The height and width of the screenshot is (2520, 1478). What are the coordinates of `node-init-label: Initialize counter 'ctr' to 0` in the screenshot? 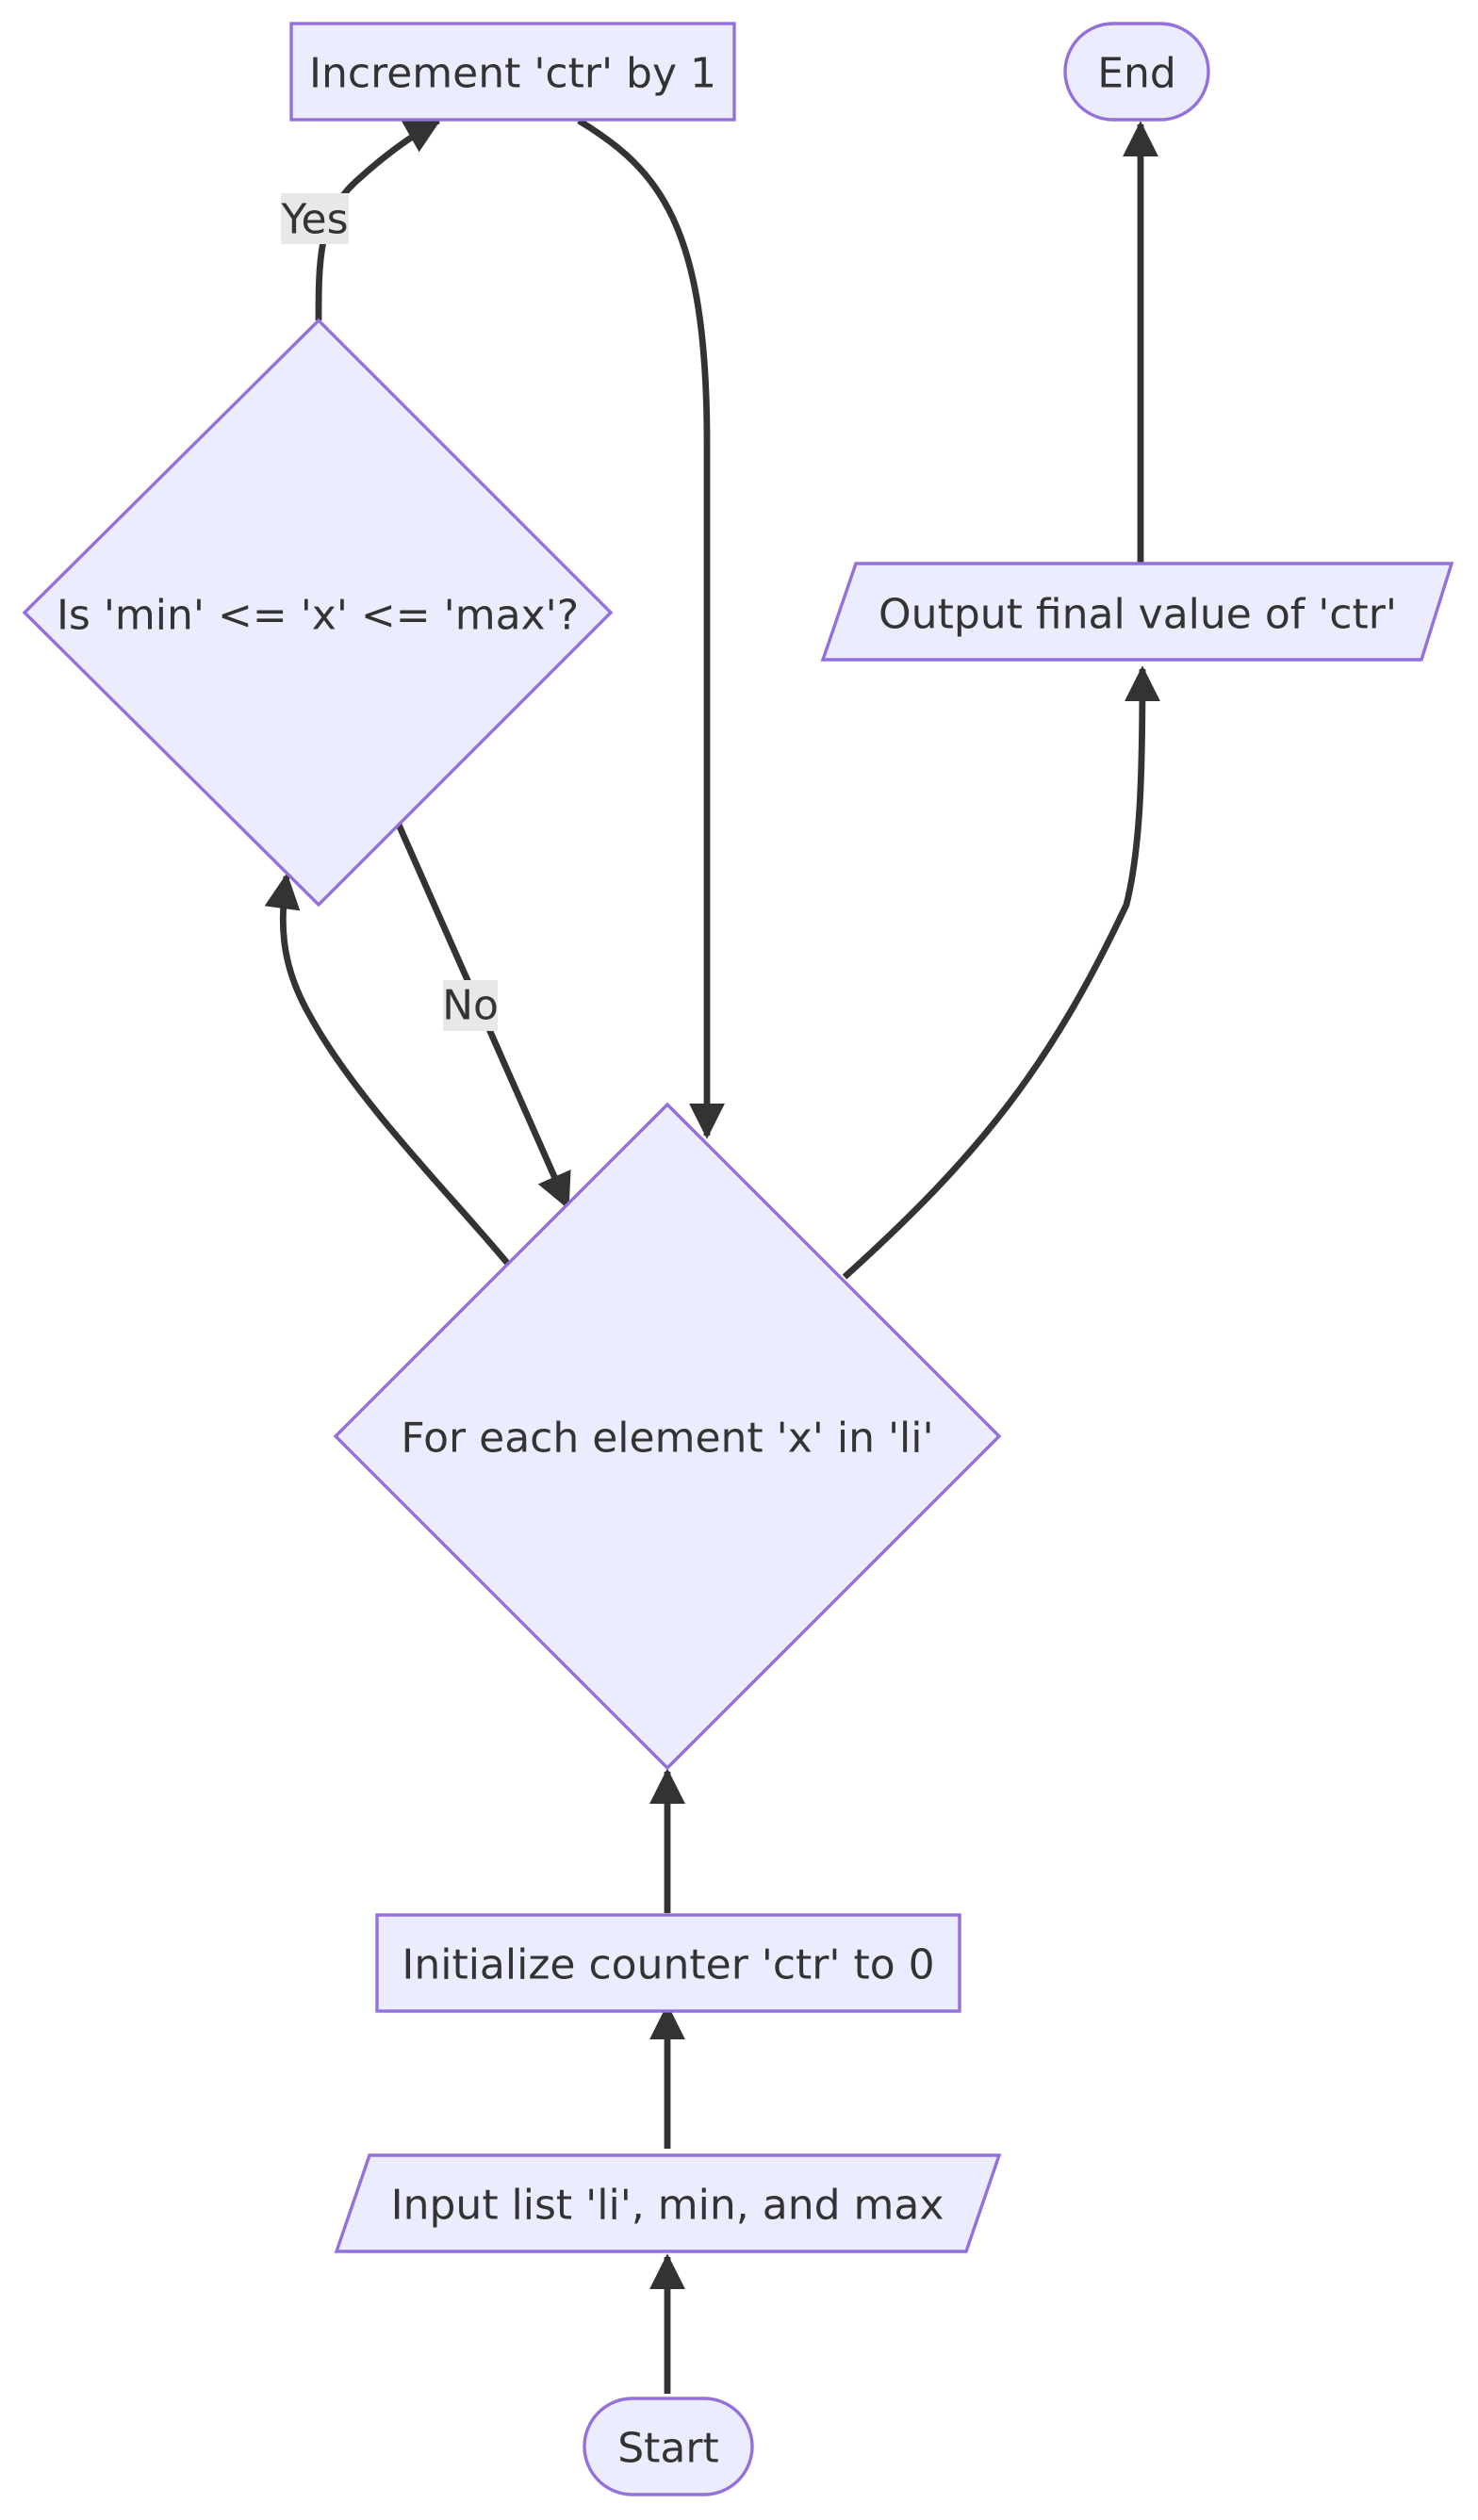 It's located at (668, 1965).